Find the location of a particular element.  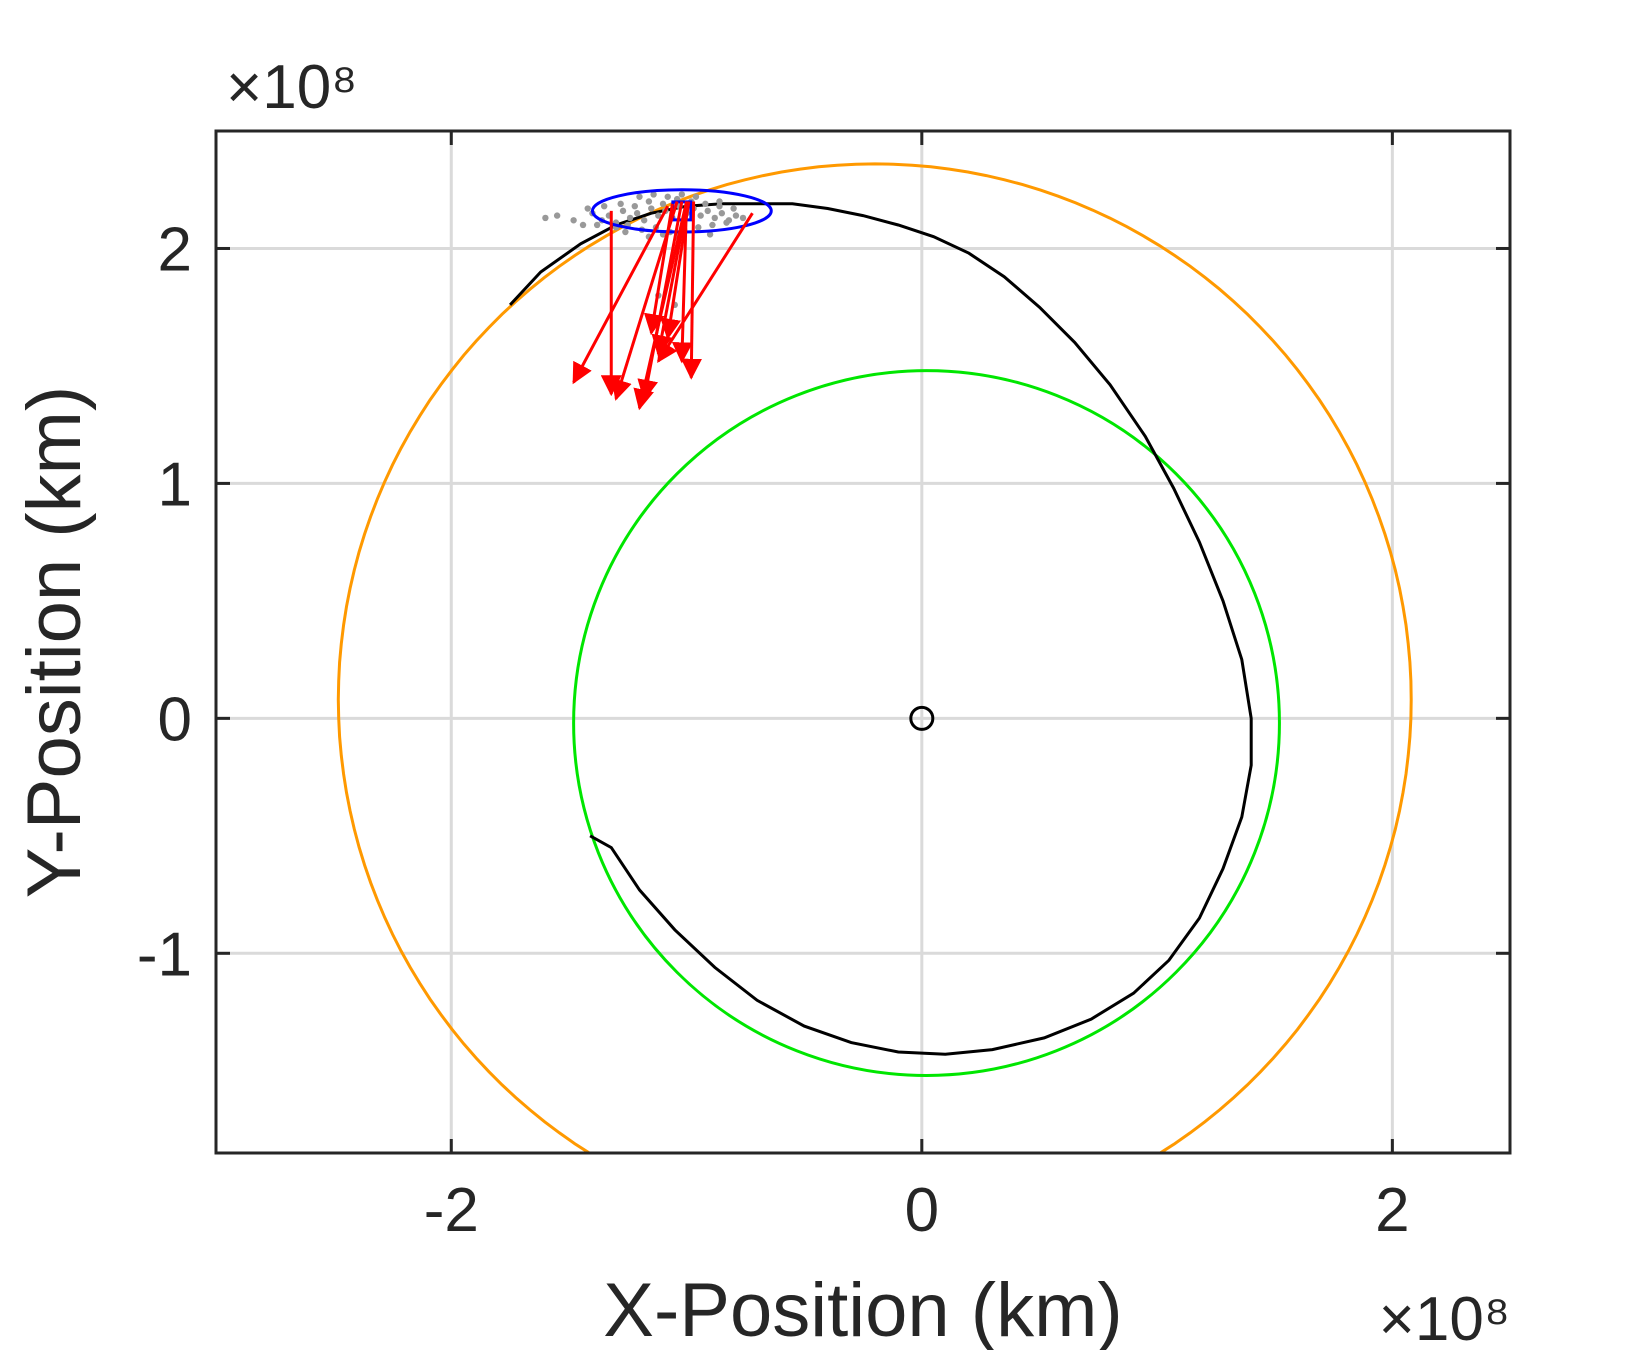

y-tick-label: -1 is located at coordinates (164, 954).